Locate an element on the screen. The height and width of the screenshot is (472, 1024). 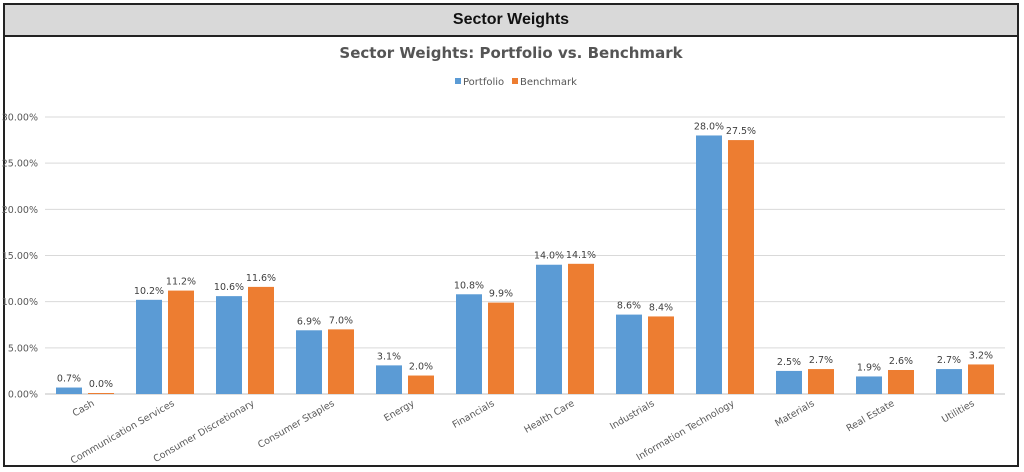
y-tick-label: 25.00% is located at coordinates (20, 164).